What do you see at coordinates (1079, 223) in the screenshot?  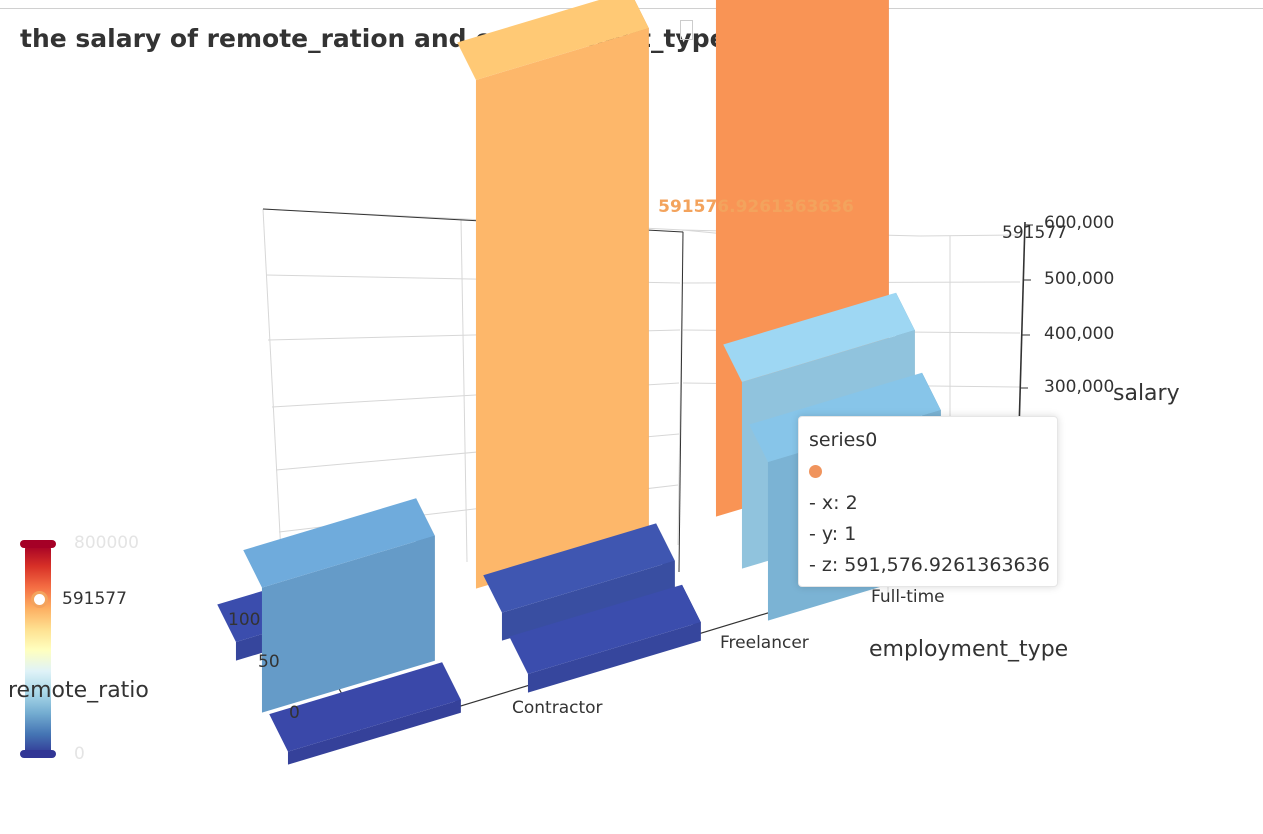 I see `z-tick-label: 600,000` at bounding box center [1079, 223].